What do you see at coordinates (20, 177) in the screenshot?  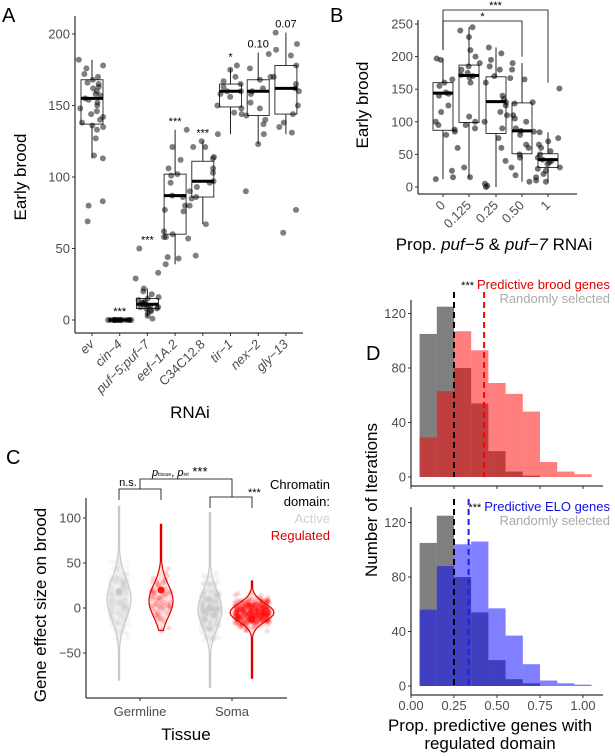 I see `panel-a-ylabel: Early brood` at bounding box center [20, 177].